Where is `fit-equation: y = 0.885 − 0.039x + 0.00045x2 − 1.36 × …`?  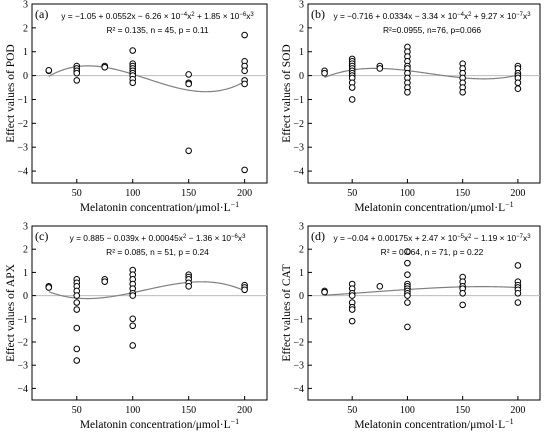 fit-equation: y = 0.885 − 0.039x + 0.00045x2 − 1.36 × … is located at coordinates (158, 238).